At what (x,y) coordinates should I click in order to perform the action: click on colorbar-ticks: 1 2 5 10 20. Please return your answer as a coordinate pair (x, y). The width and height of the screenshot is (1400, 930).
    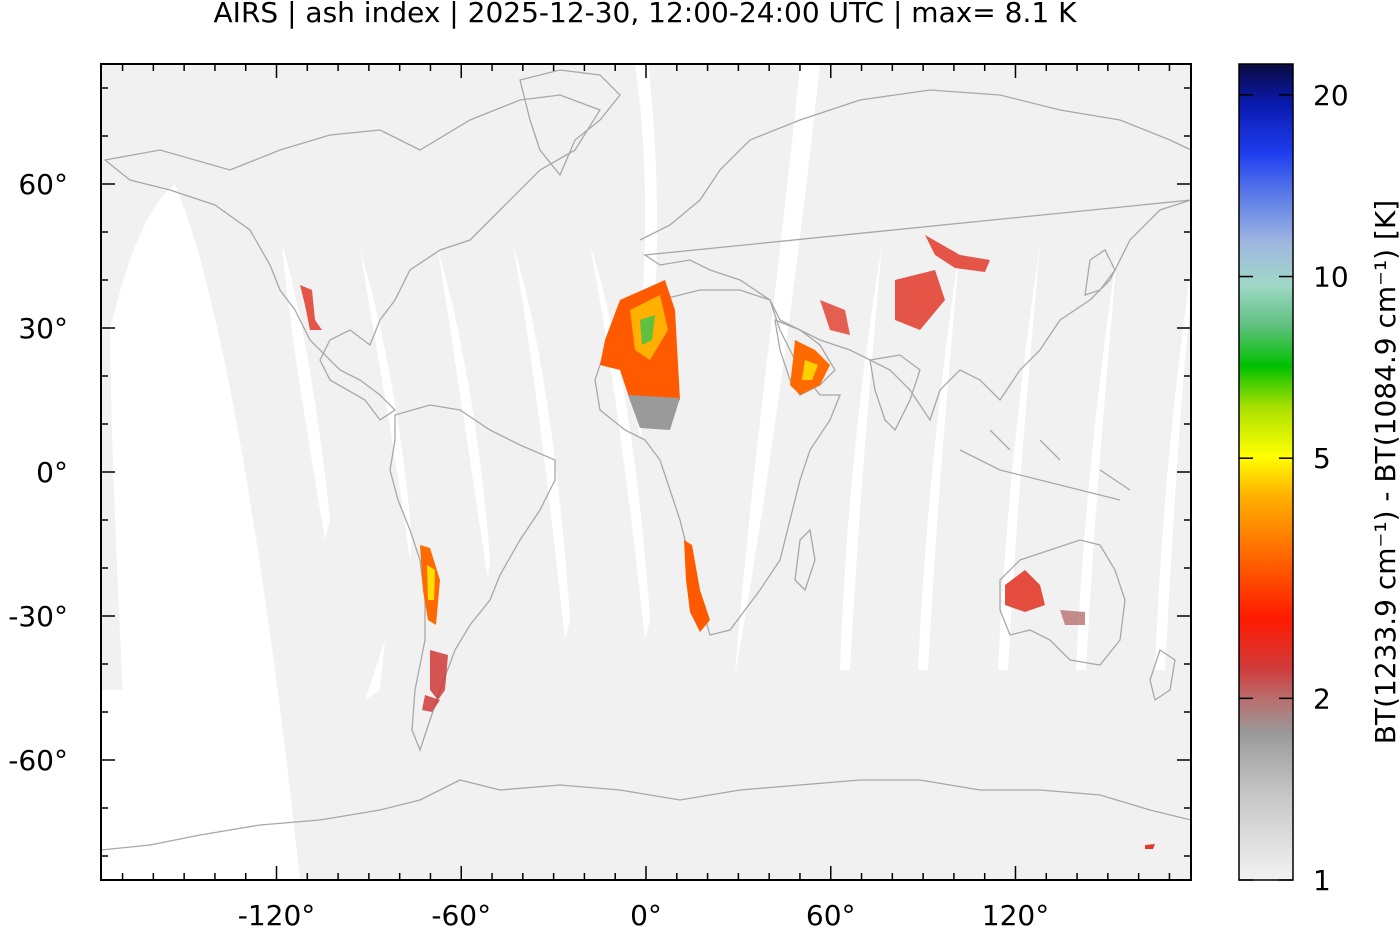
    Looking at the image, I should click on (1294, 488).